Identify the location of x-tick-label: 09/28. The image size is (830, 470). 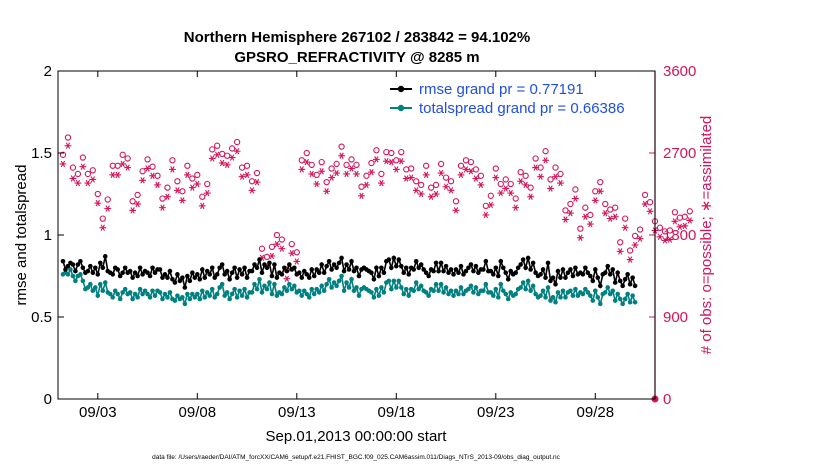
(596, 412).